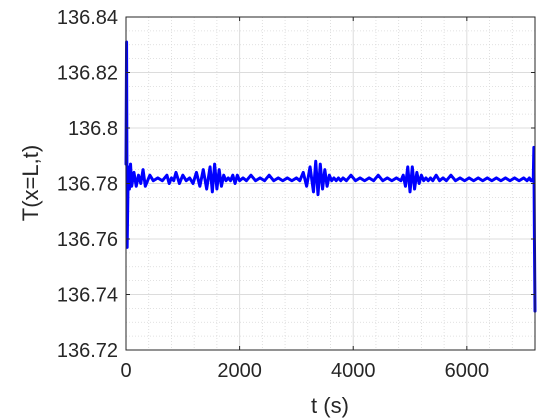 This screenshot has height=420, width=560. I want to click on y-tick-label: 136.74, so click(87, 296).